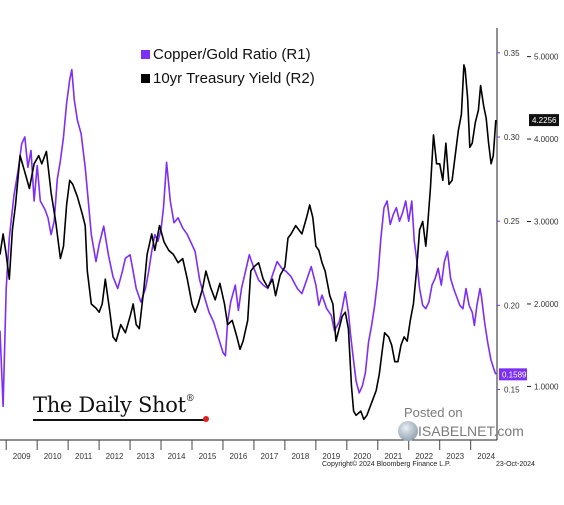 The image size is (564, 505). I want to click on publisher-logo: The Daily Shot®, so click(114, 405).